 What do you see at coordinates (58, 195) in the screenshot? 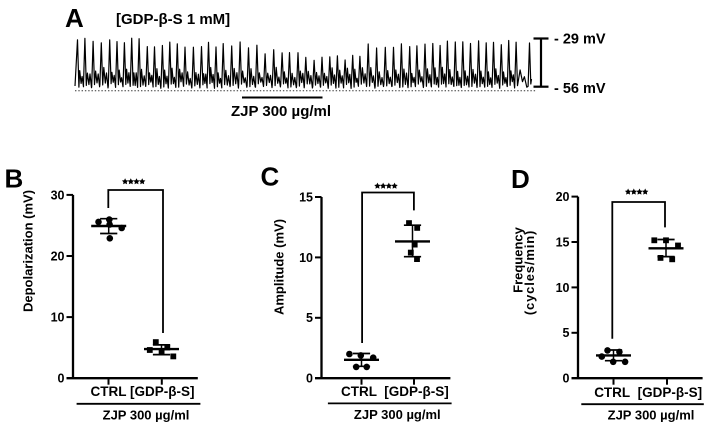
I see `svg-text: 30` at bounding box center [58, 195].